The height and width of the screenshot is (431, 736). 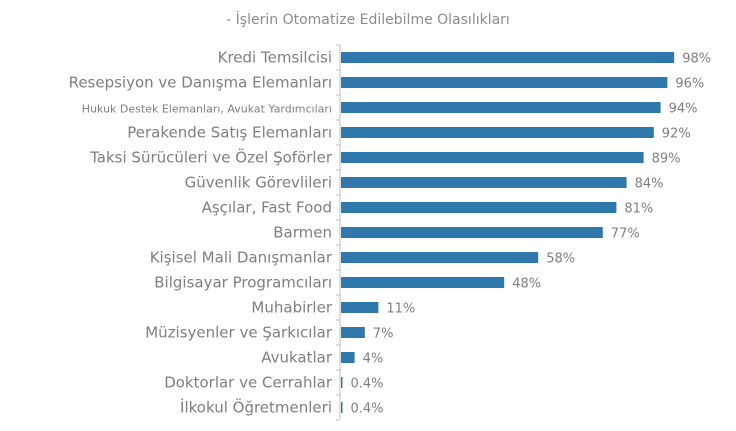 I want to click on category-label: Taksi Sürücüleri ve Özel Şoförler, so click(x=211, y=157).